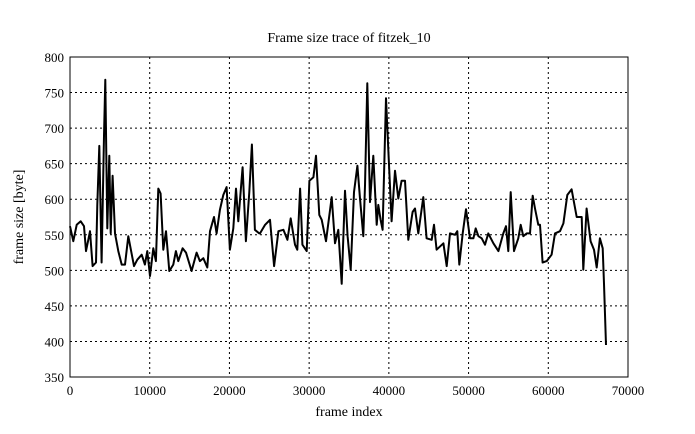 The height and width of the screenshot is (434, 695). I want to click on x-tick-label: 70000, so click(628, 390).